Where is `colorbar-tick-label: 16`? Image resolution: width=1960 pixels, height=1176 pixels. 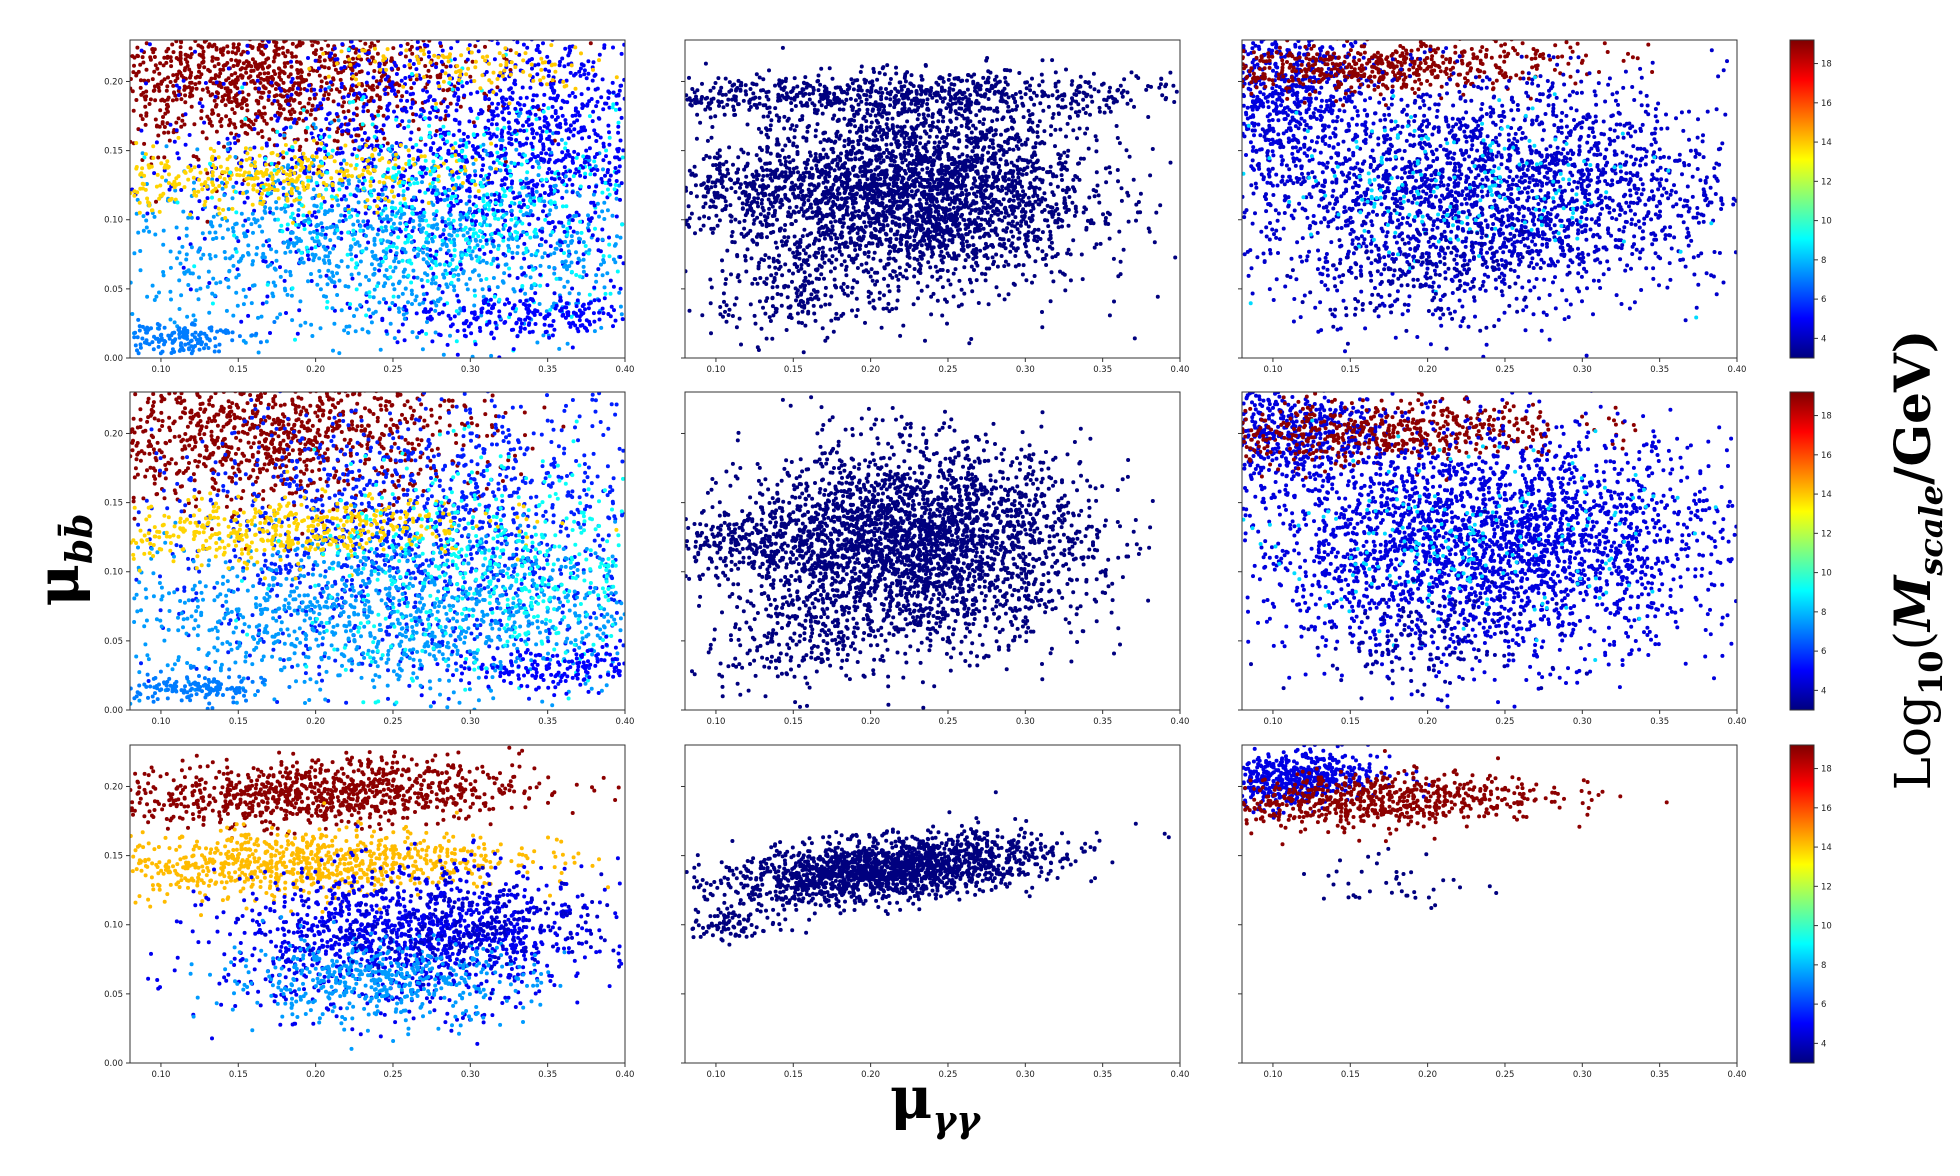 colorbar-tick-label: 16 is located at coordinates (1826, 809).